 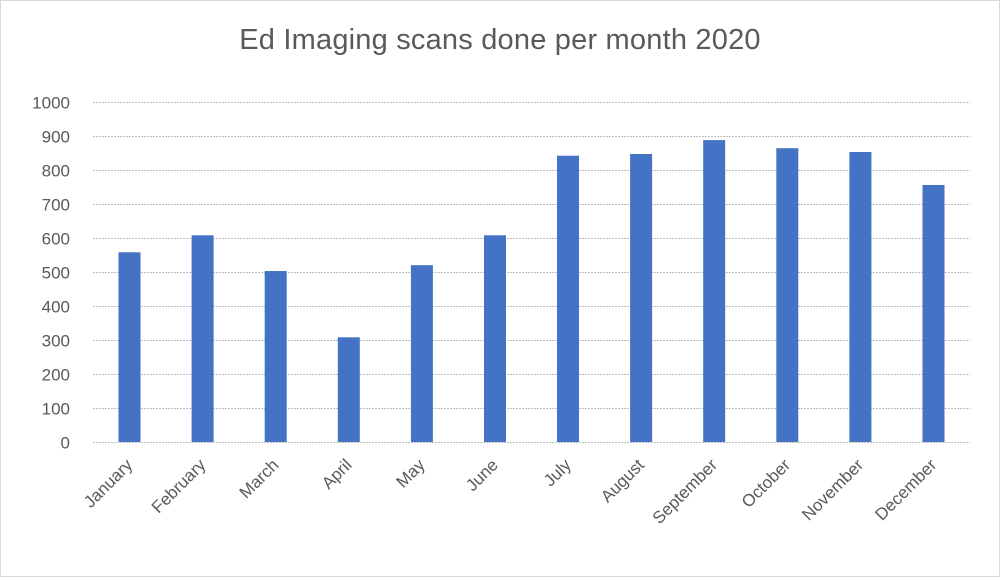 I want to click on bar-may, so click(x=421, y=353).